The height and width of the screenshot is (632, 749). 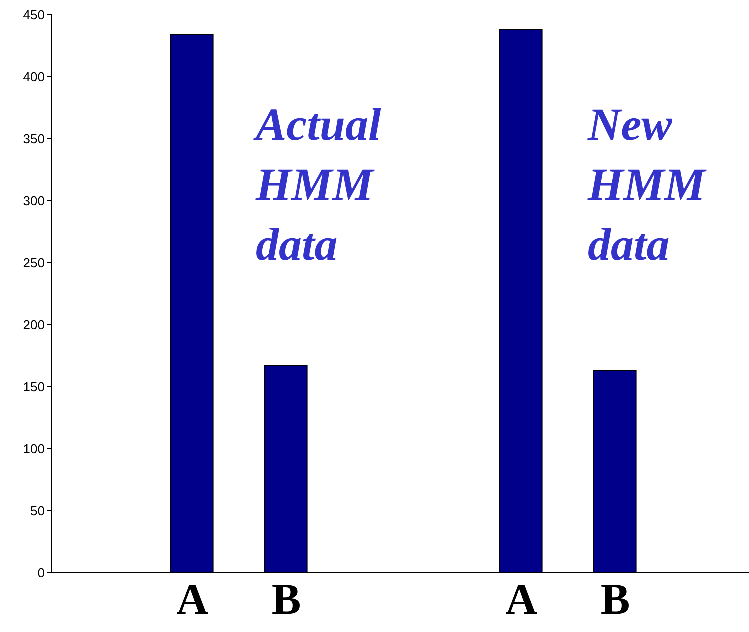 What do you see at coordinates (34, 325) in the screenshot?
I see `y-tick-label: 200` at bounding box center [34, 325].